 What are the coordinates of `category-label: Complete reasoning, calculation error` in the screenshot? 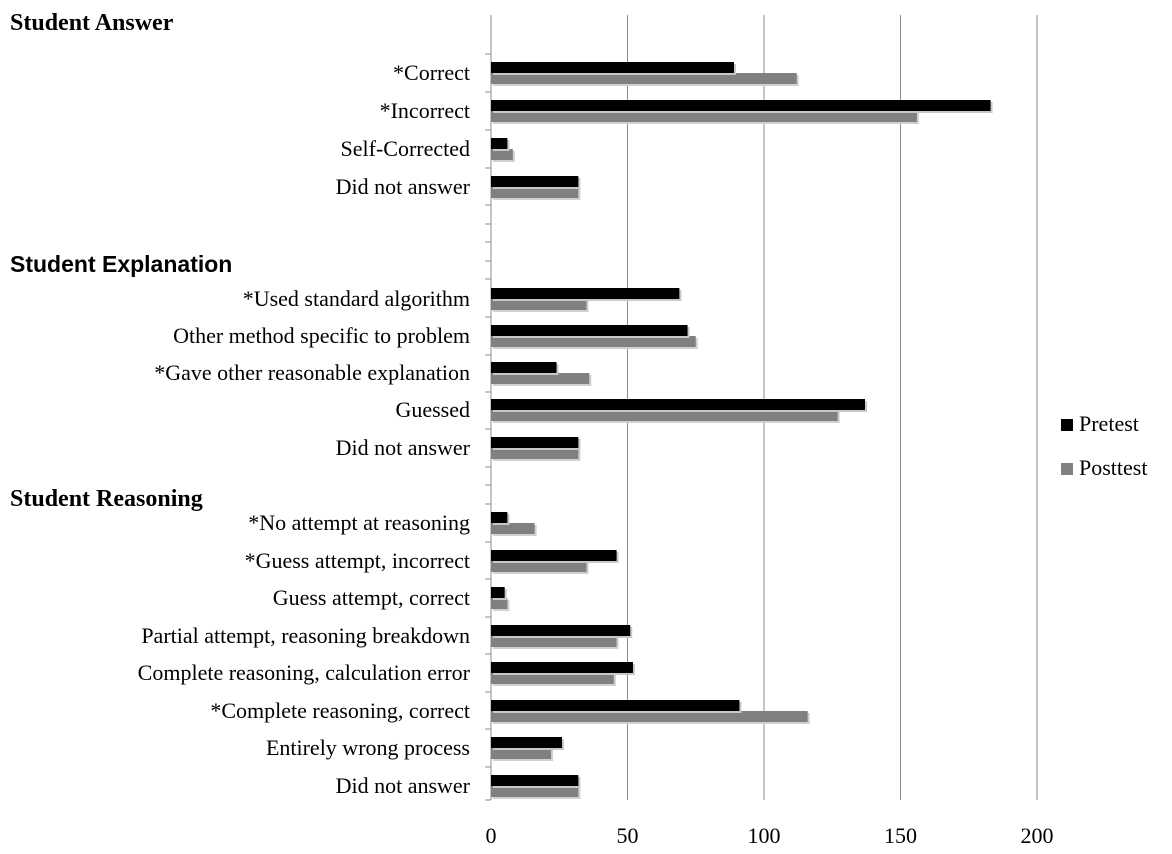 It's located at (304, 672).